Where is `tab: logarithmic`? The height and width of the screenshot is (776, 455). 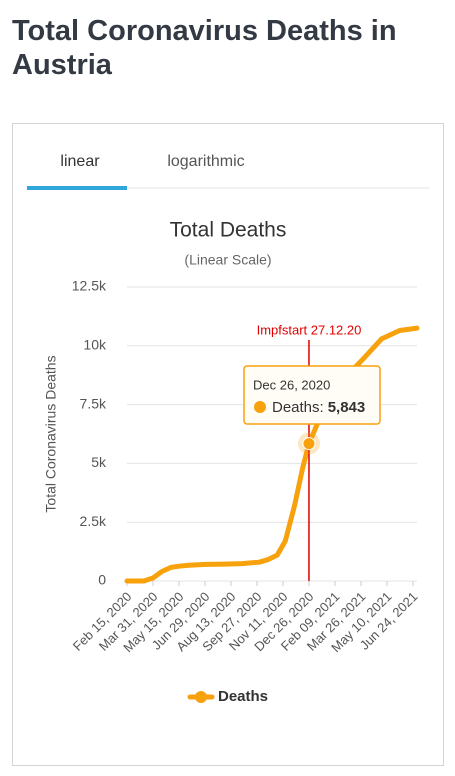
tab: logarithmic is located at coordinates (205, 161).